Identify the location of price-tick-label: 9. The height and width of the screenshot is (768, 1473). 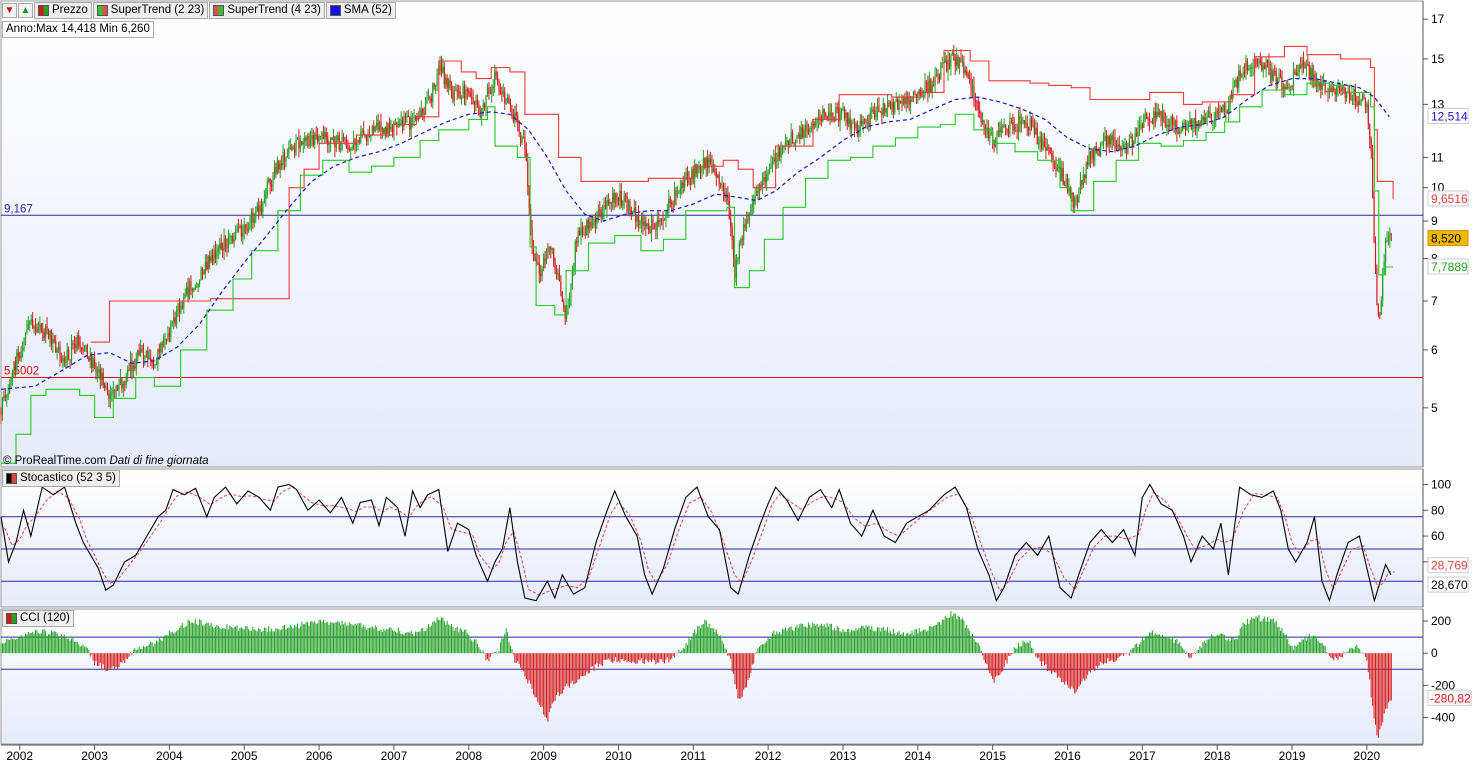
(1434, 221).